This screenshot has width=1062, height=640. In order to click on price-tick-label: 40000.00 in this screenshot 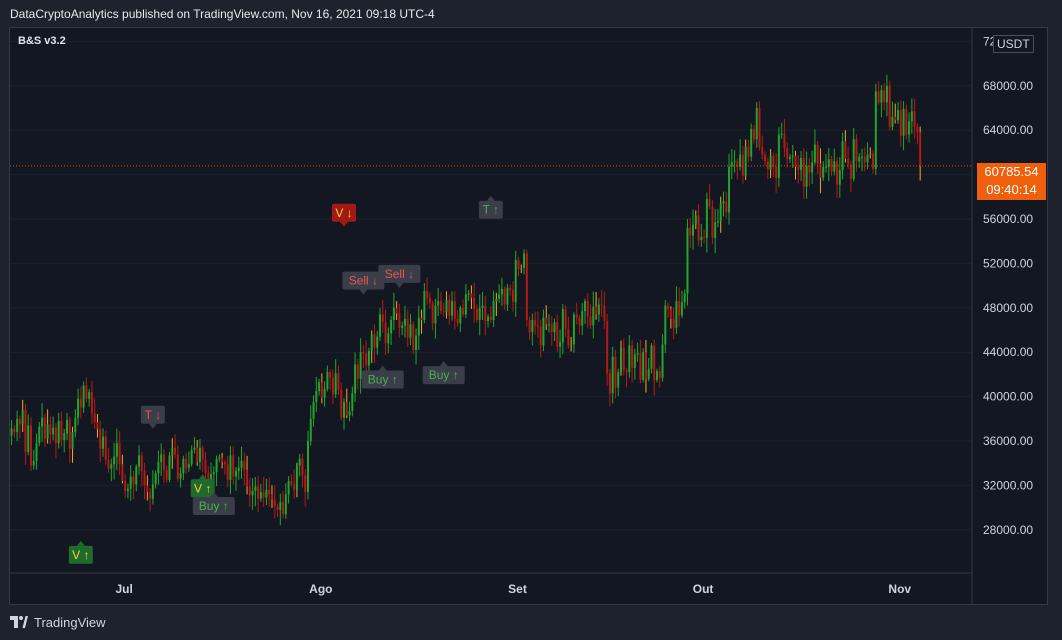, I will do `click(1008, 397)`.